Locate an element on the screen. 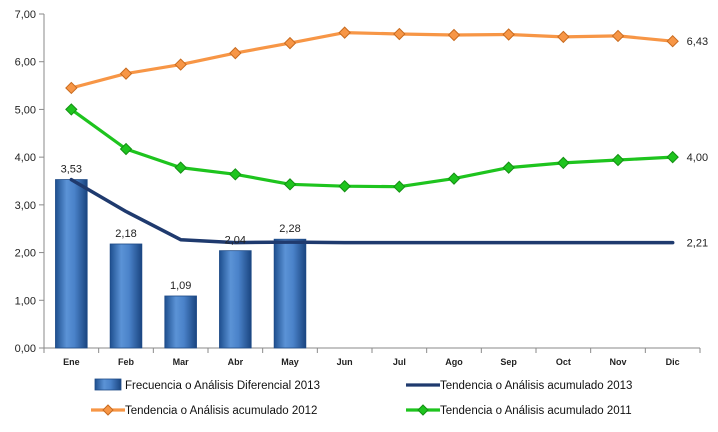  legend-label: Tendencia o Análisis acumulado 2012 is located at coordinates (221, 411).